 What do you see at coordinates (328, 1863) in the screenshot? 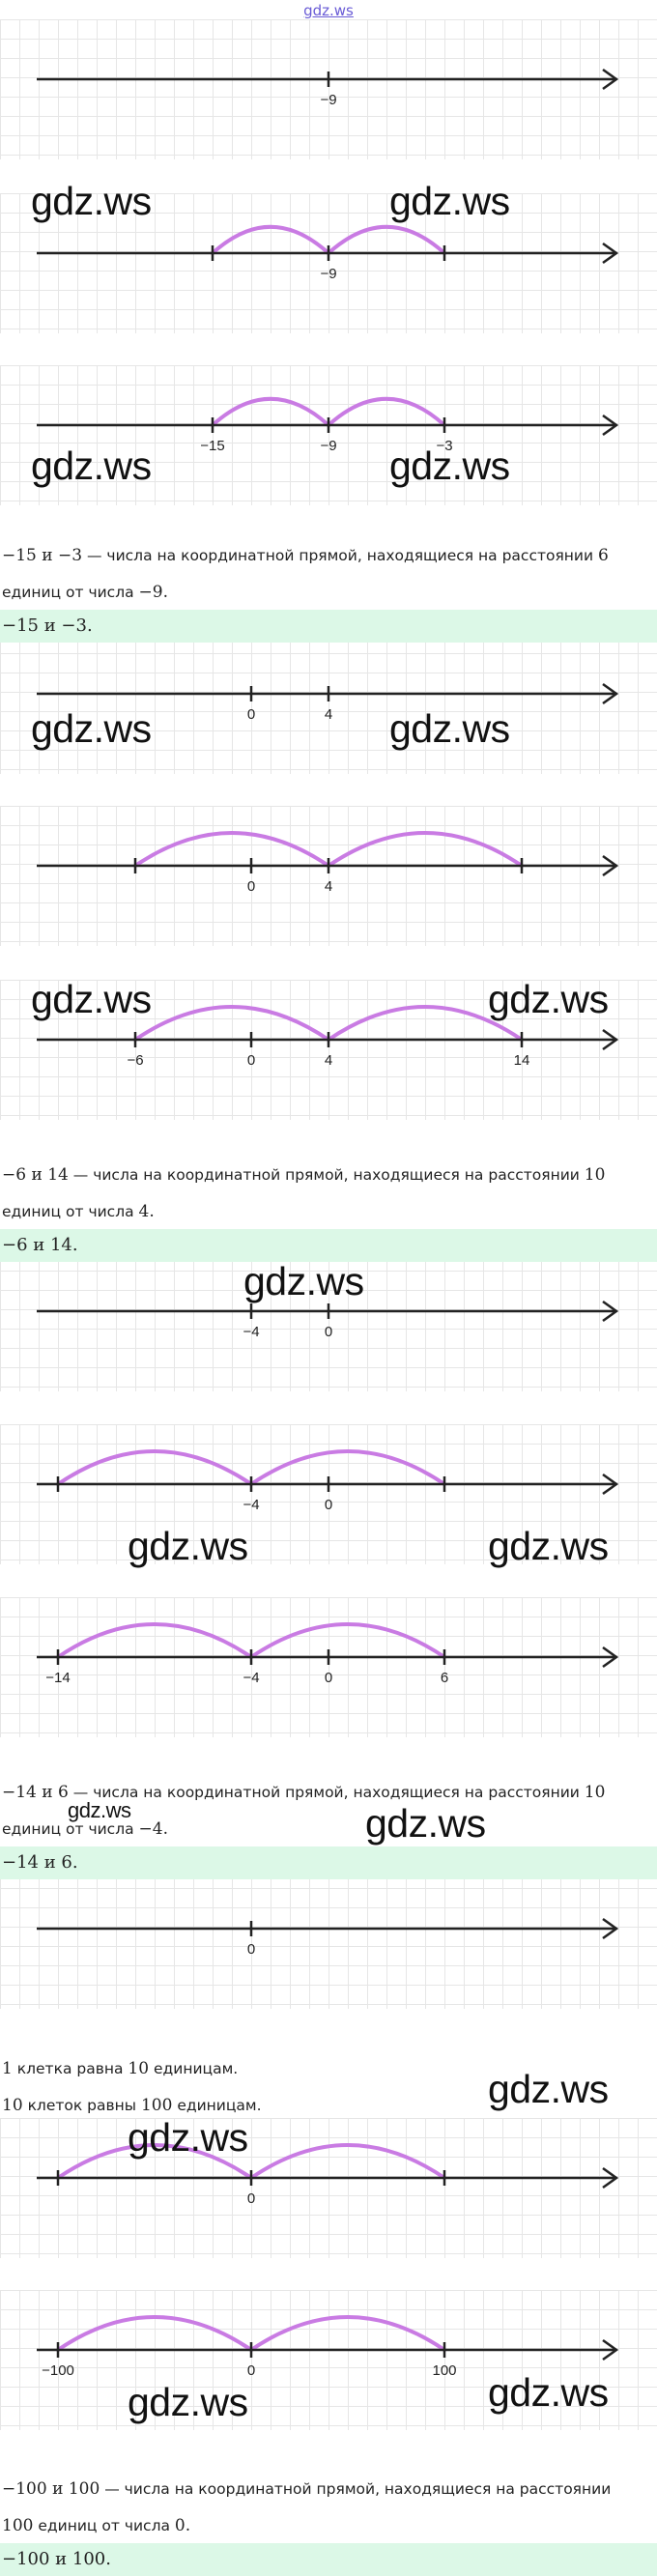
I see `answer-3: −14 и 6.` at bounding box center [328, 1863].